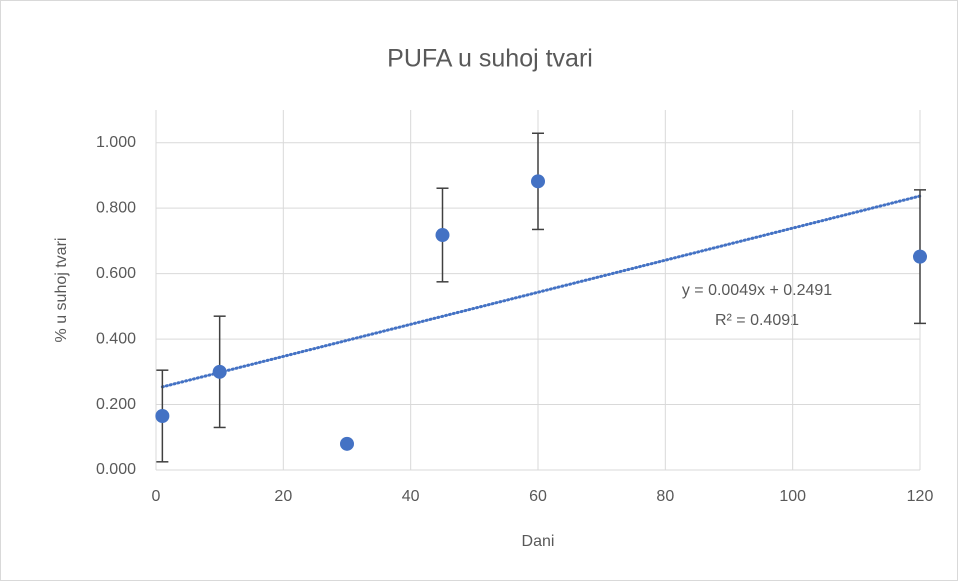  Describe the element at coordinates (538, 496) in the screenshot. I see `x-tick-label: 60` at that location.